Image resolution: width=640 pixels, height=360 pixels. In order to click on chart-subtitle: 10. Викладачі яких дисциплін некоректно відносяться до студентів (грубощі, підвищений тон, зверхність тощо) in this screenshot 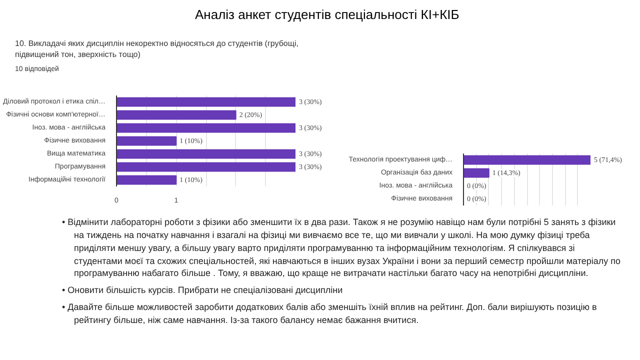, I will do `click(157, 49)`.